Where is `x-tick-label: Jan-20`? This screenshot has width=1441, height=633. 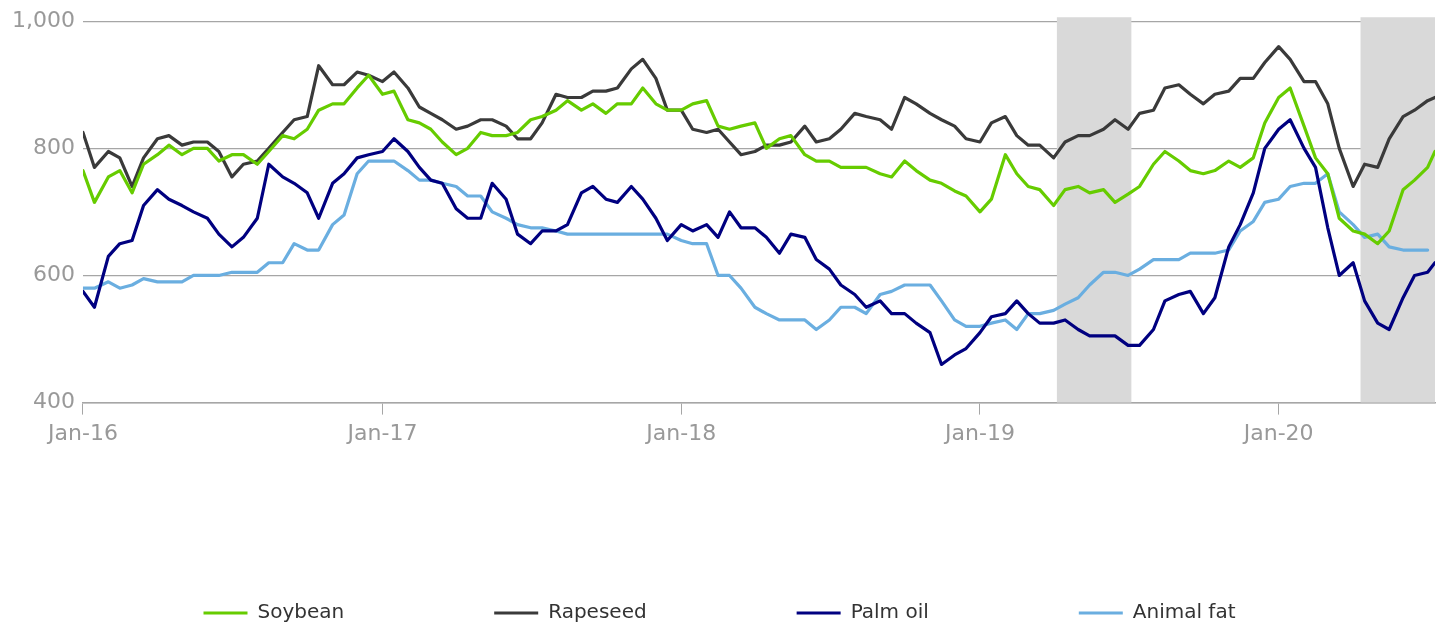
x-tick-label: Jan-20 is located at coordinates (1277, 432).